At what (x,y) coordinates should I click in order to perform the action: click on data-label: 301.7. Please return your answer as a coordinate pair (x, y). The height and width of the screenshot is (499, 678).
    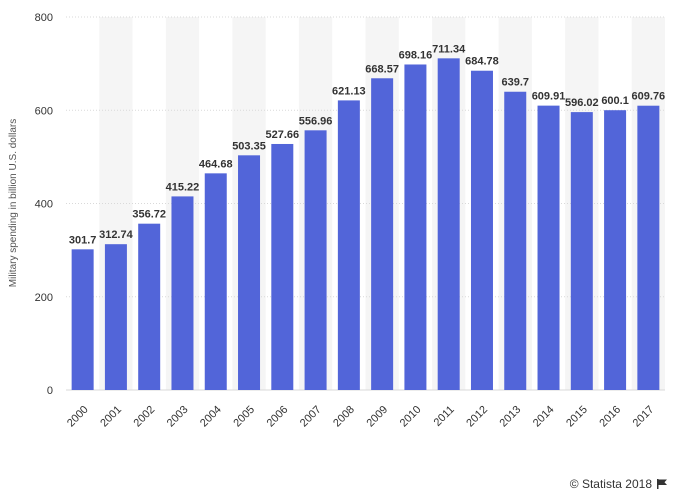
    Looking at the image, I should click on (83, 240).